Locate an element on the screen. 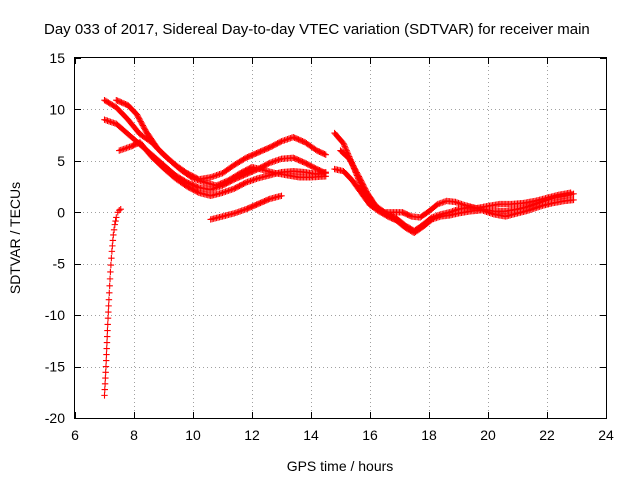 This screenshot has width=640, height=480. x-tick-label: 6 is located at coordinates (75, 435).